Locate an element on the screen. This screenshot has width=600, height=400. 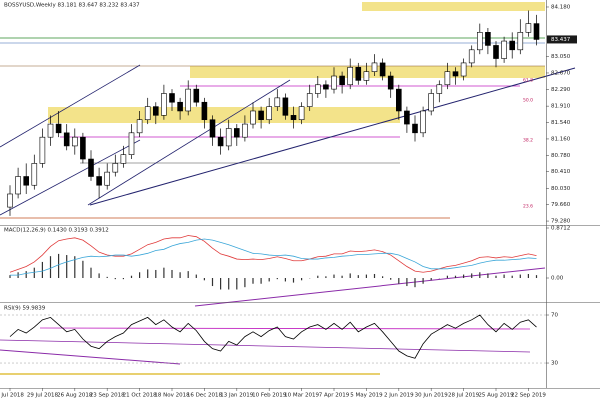
x-tick-label: 23 Sep 2018 is located at coordinates (107, 396).